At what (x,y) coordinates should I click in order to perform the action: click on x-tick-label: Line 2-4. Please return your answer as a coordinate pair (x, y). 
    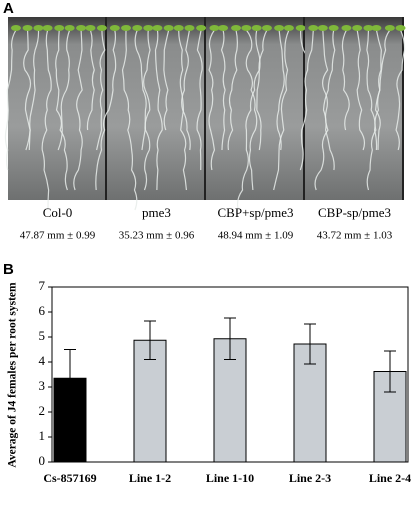
    Looking at the image, I should click on (390, 478).